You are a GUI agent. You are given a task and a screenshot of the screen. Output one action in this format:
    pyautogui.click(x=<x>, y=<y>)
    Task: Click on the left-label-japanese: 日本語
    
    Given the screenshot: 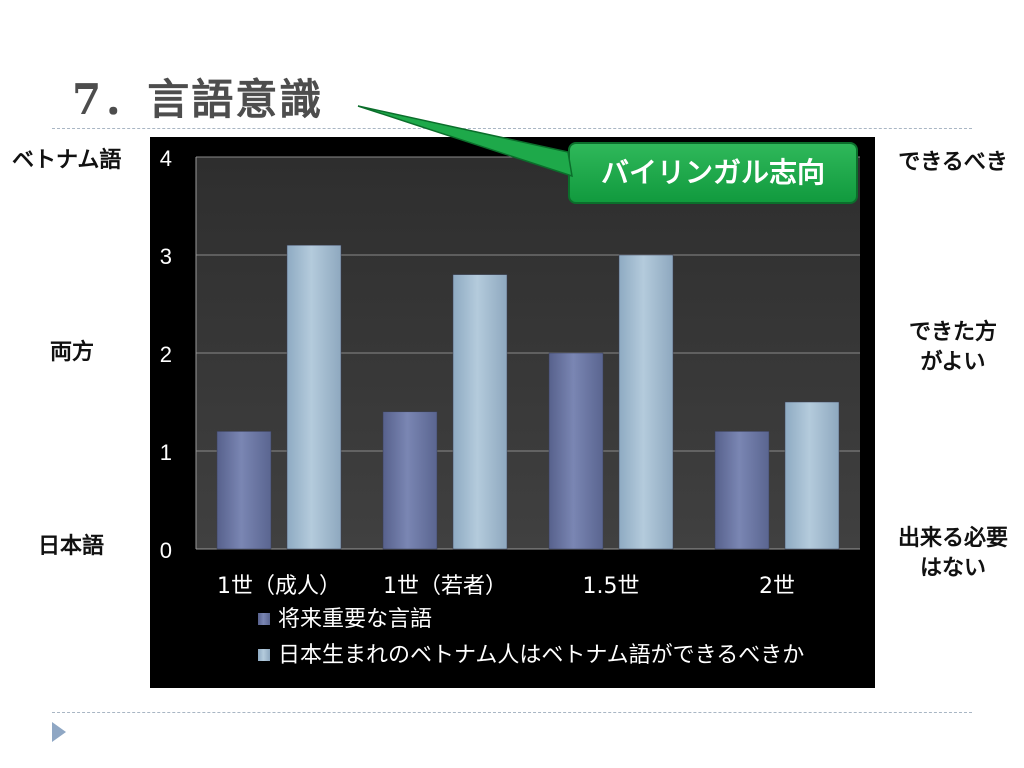 What is the action you would take?
    pyautogui.click(x=71, y=546)
    